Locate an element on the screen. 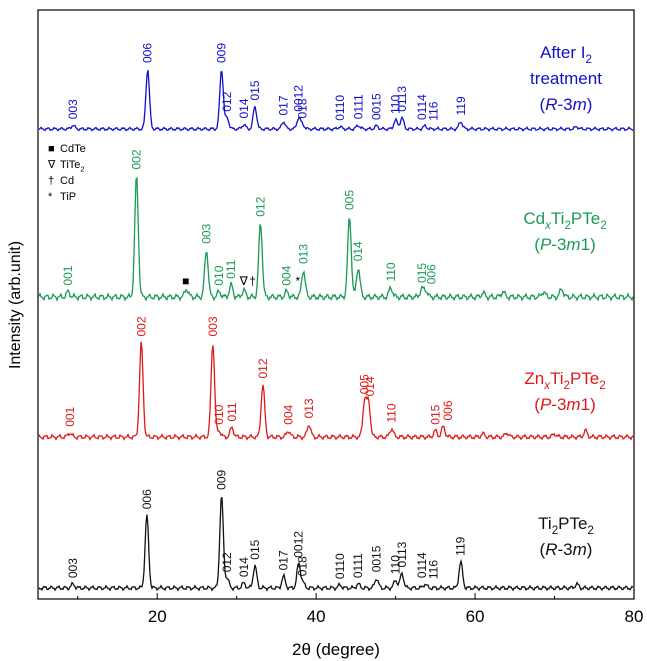  series-label: treatment is located at coordinates (566, 78).